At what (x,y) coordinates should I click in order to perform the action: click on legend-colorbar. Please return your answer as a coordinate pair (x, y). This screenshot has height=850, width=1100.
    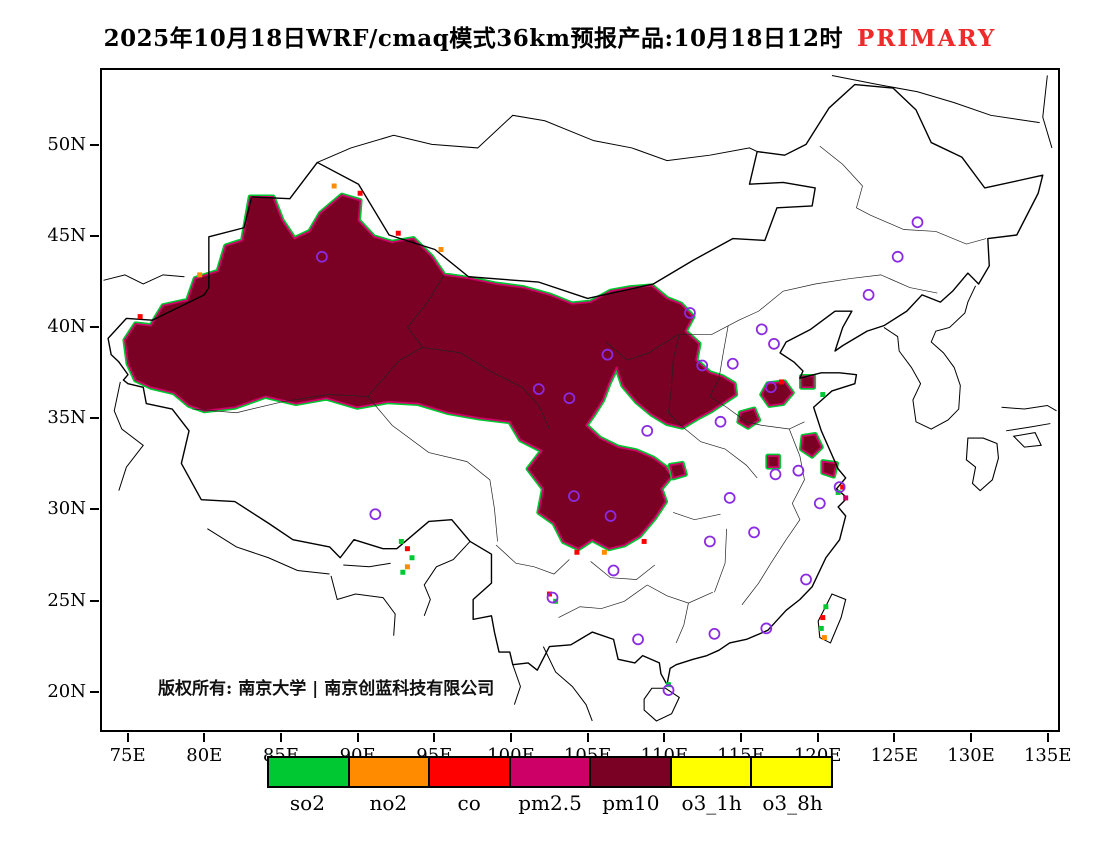
    Looking at the image, I should click on (550, 772).